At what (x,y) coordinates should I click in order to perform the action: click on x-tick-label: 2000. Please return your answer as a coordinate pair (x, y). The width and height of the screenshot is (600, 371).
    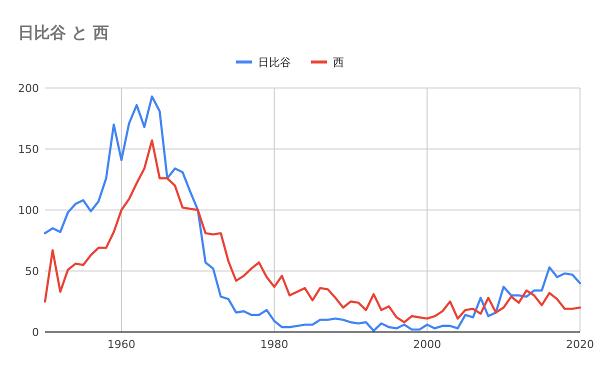
    Looking at the image, I should click on (427, 344).